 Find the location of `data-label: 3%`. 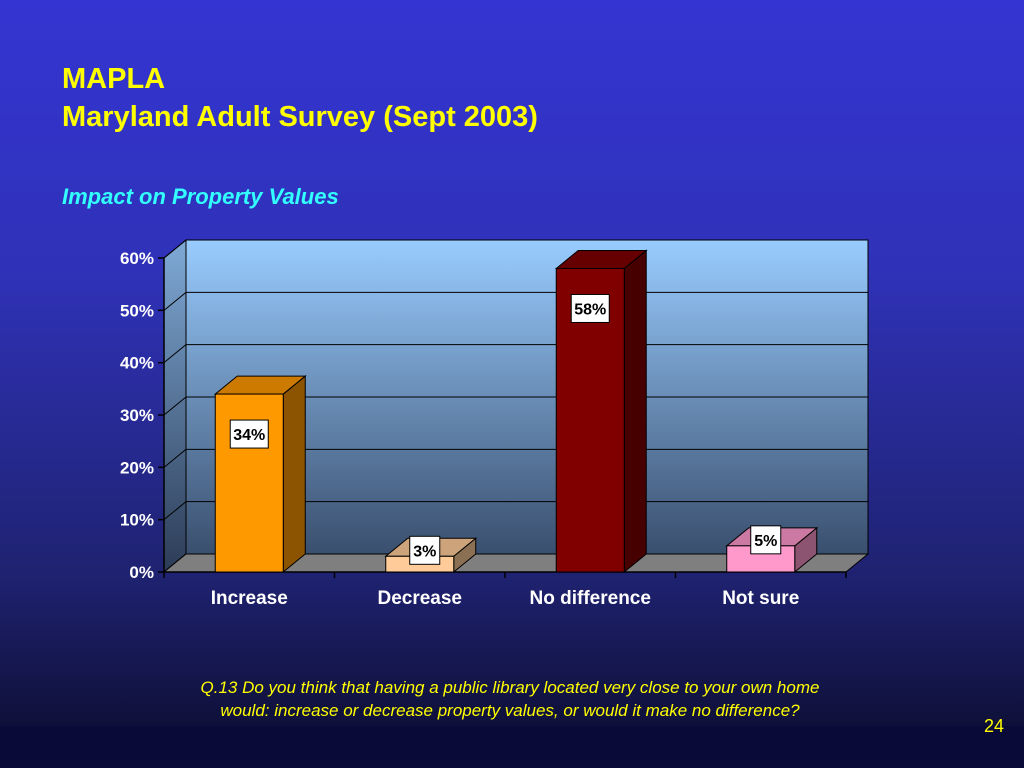

data-label: 3% is located at coordinates (424, 551).